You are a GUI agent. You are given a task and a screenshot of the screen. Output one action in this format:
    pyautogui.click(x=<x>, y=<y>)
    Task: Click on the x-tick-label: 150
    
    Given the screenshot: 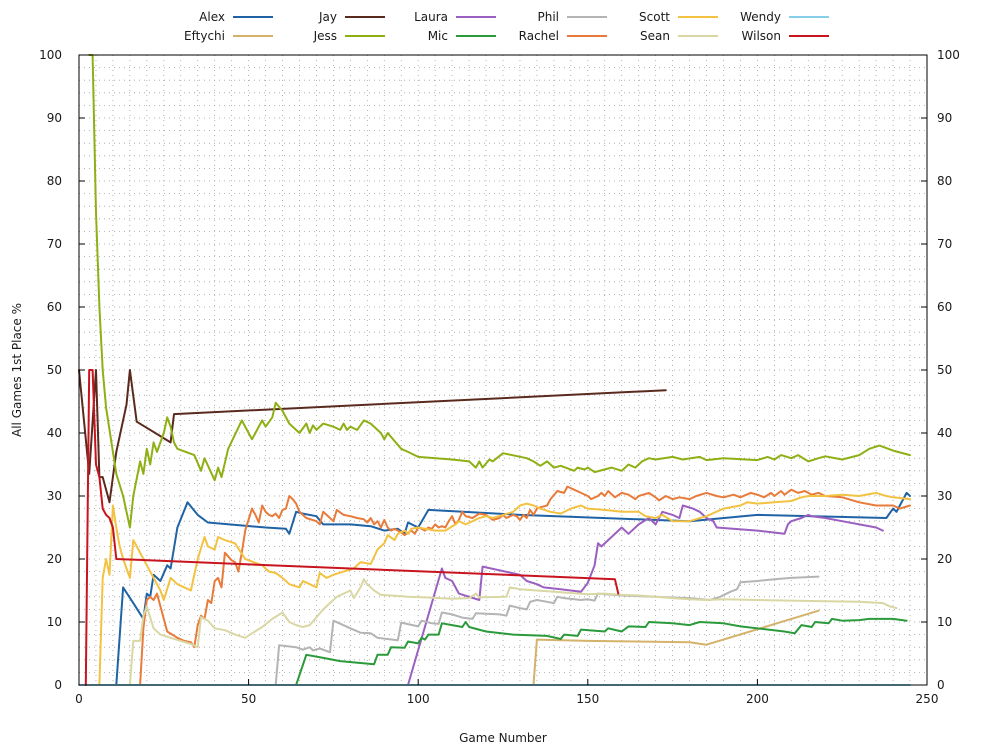 What is the action you would take?
    pyautogui.click(x=587, y=699)
    